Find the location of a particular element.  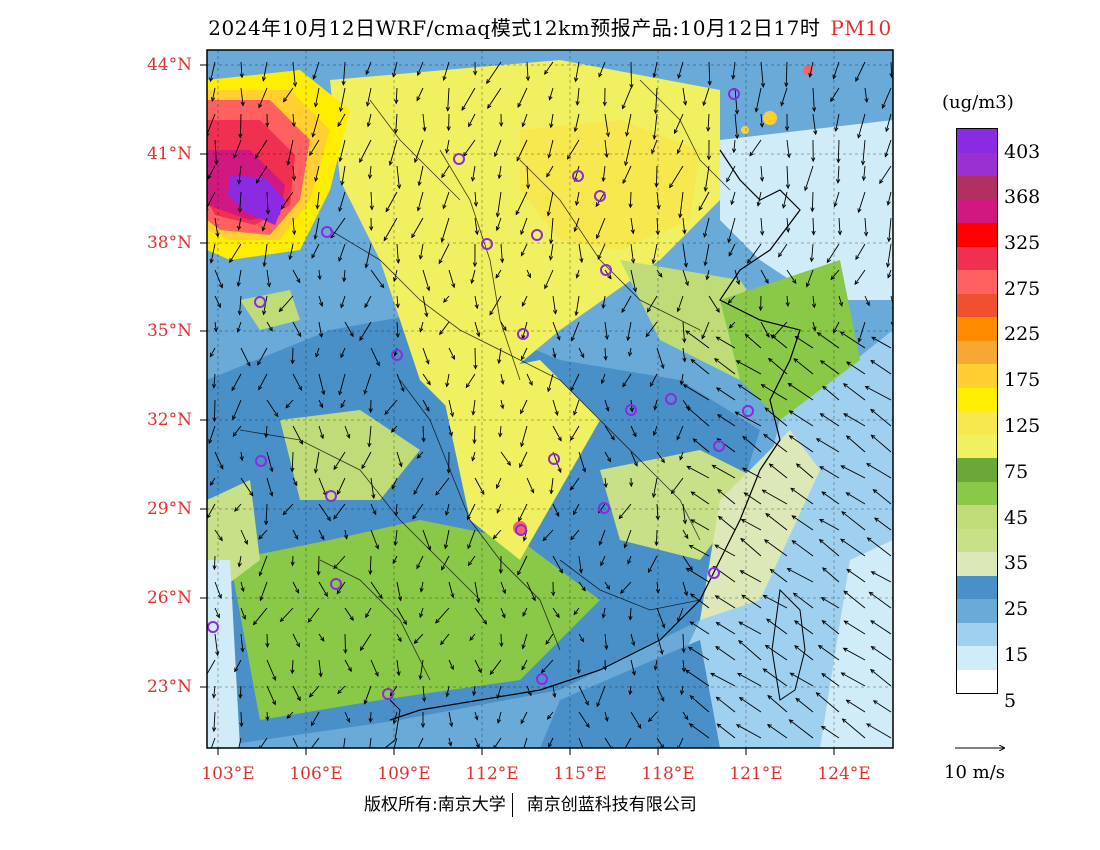

legend-label: 45 is located at coordinates (1016, 518).